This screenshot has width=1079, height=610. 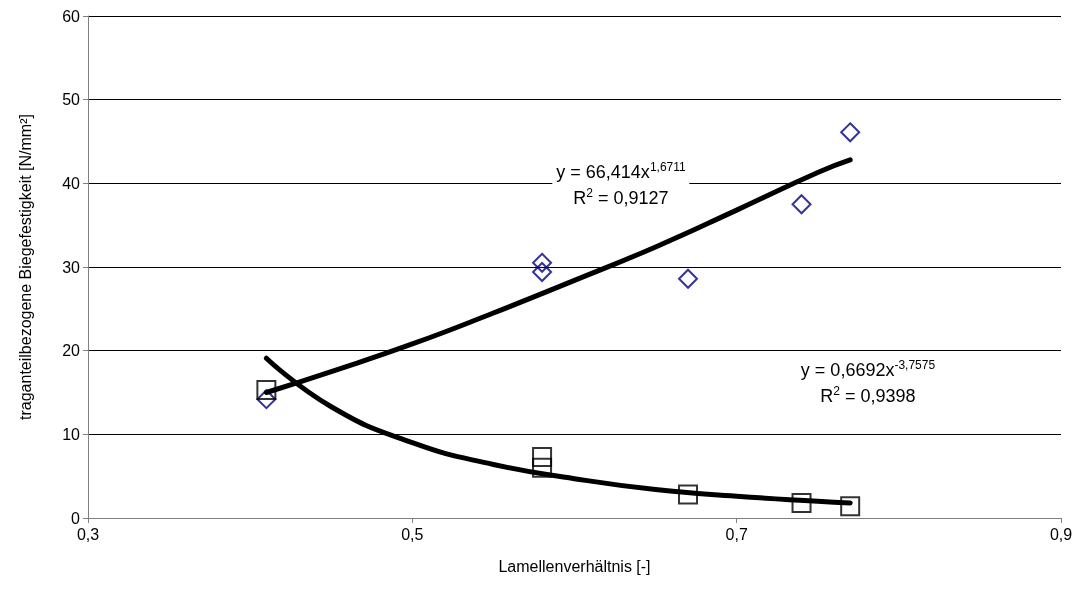 What do you see at coordinates (868, 396) in the screenshot?
I see `annotation: R$^{2}$ = 0,9398` at bounding box center [868, 396].